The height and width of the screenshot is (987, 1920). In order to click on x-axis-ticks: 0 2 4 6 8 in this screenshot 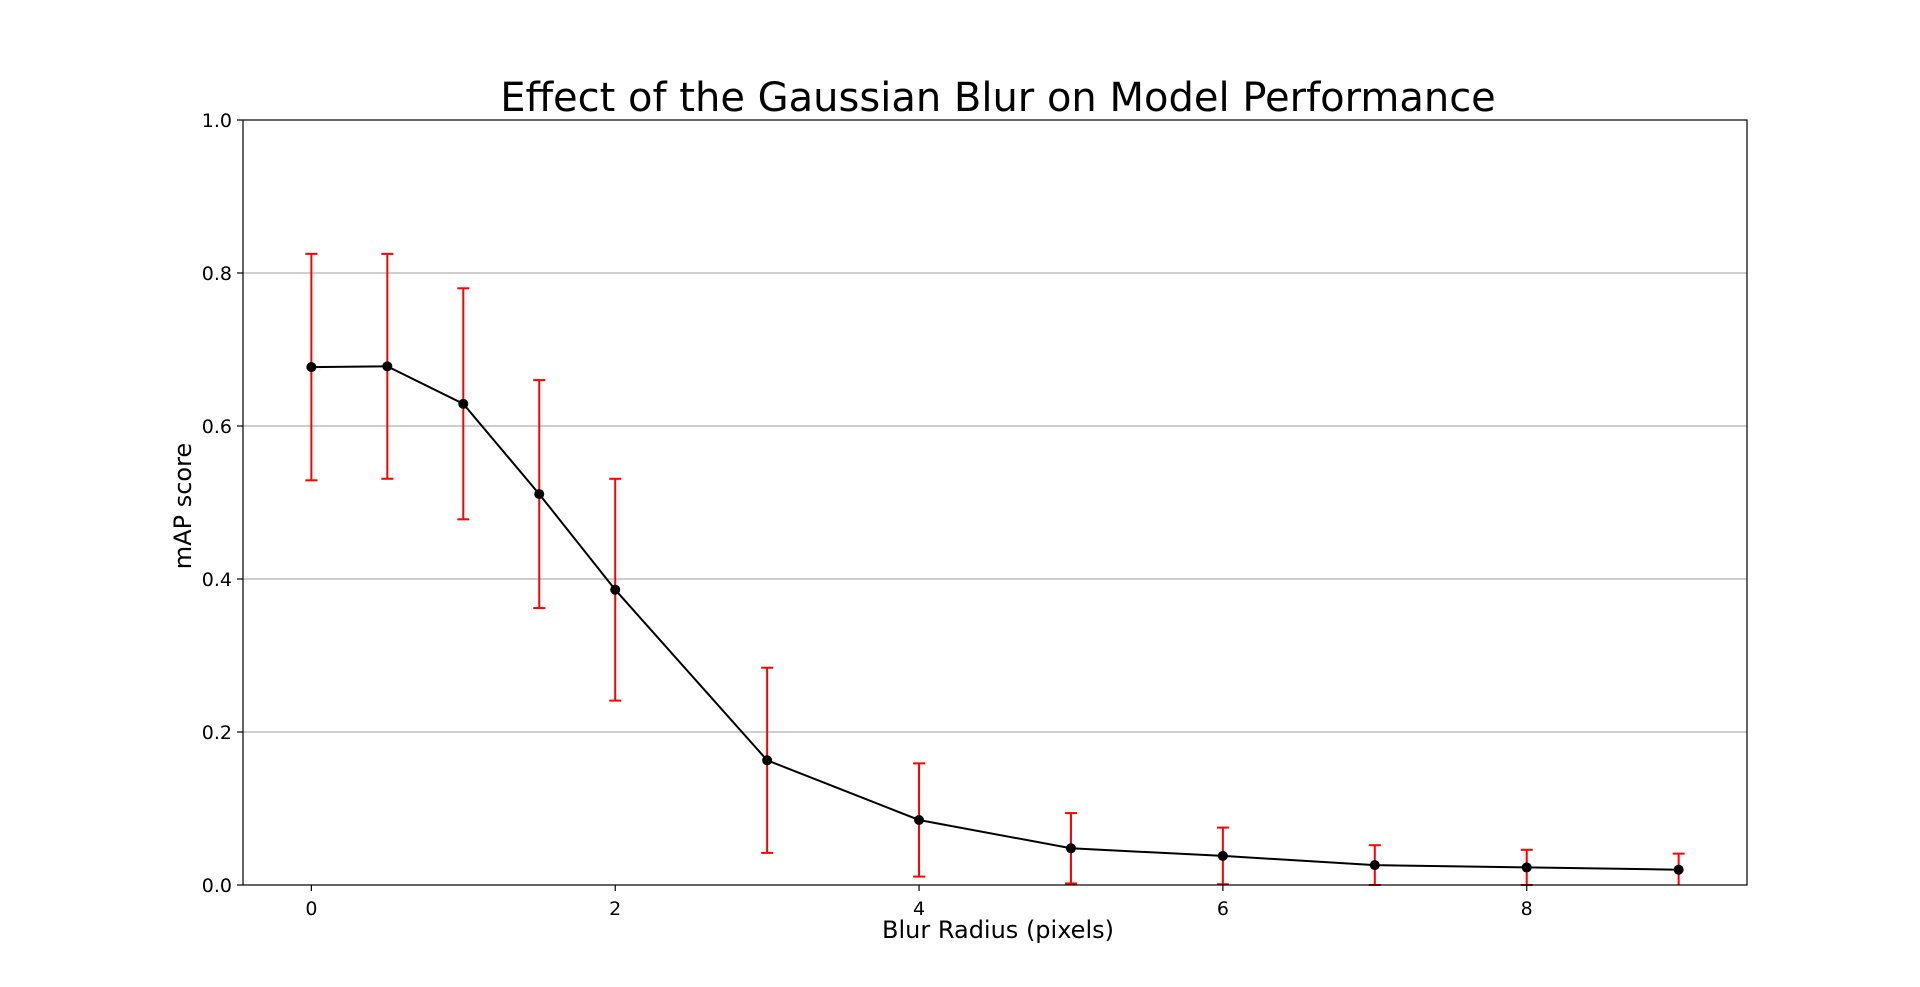, I will do `click(919, 902)`.